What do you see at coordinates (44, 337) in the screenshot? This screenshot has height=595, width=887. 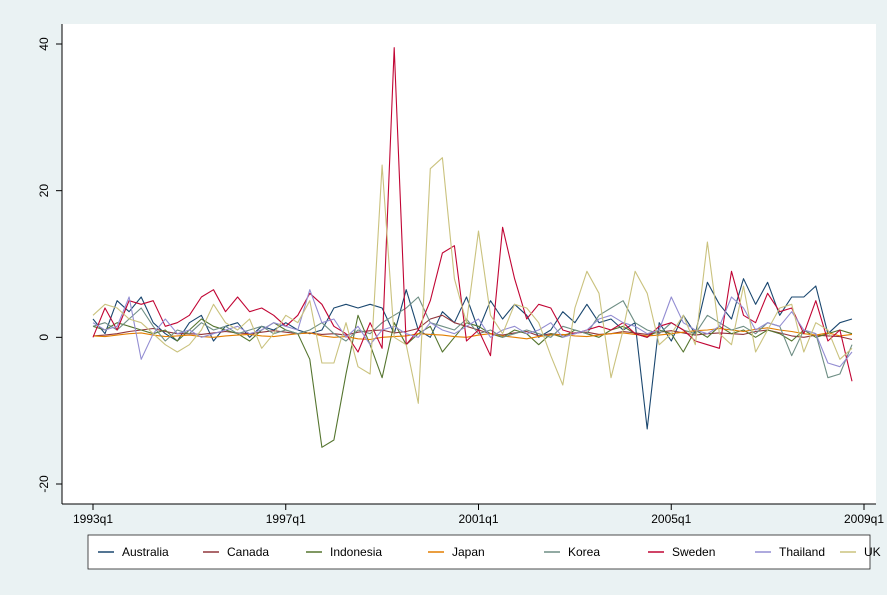 I see `y-tick-label: 0` at bounding box center [44, 337].